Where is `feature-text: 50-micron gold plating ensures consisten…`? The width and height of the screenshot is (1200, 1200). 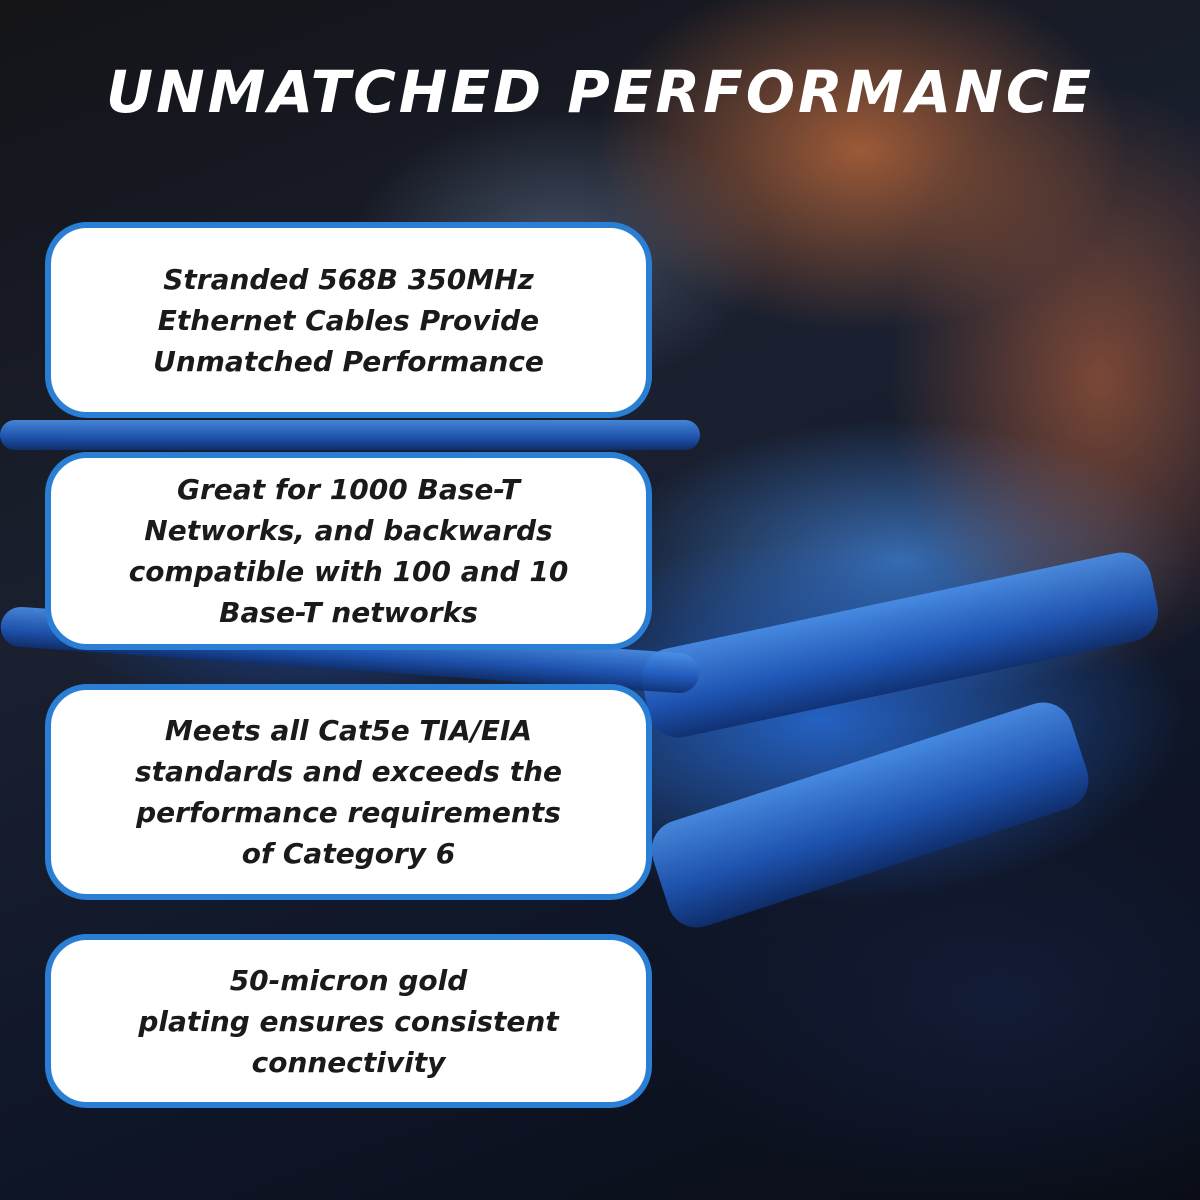
feature-text: 50-micron gold plating ensures consisten… is located at coordinates (348, 1021).